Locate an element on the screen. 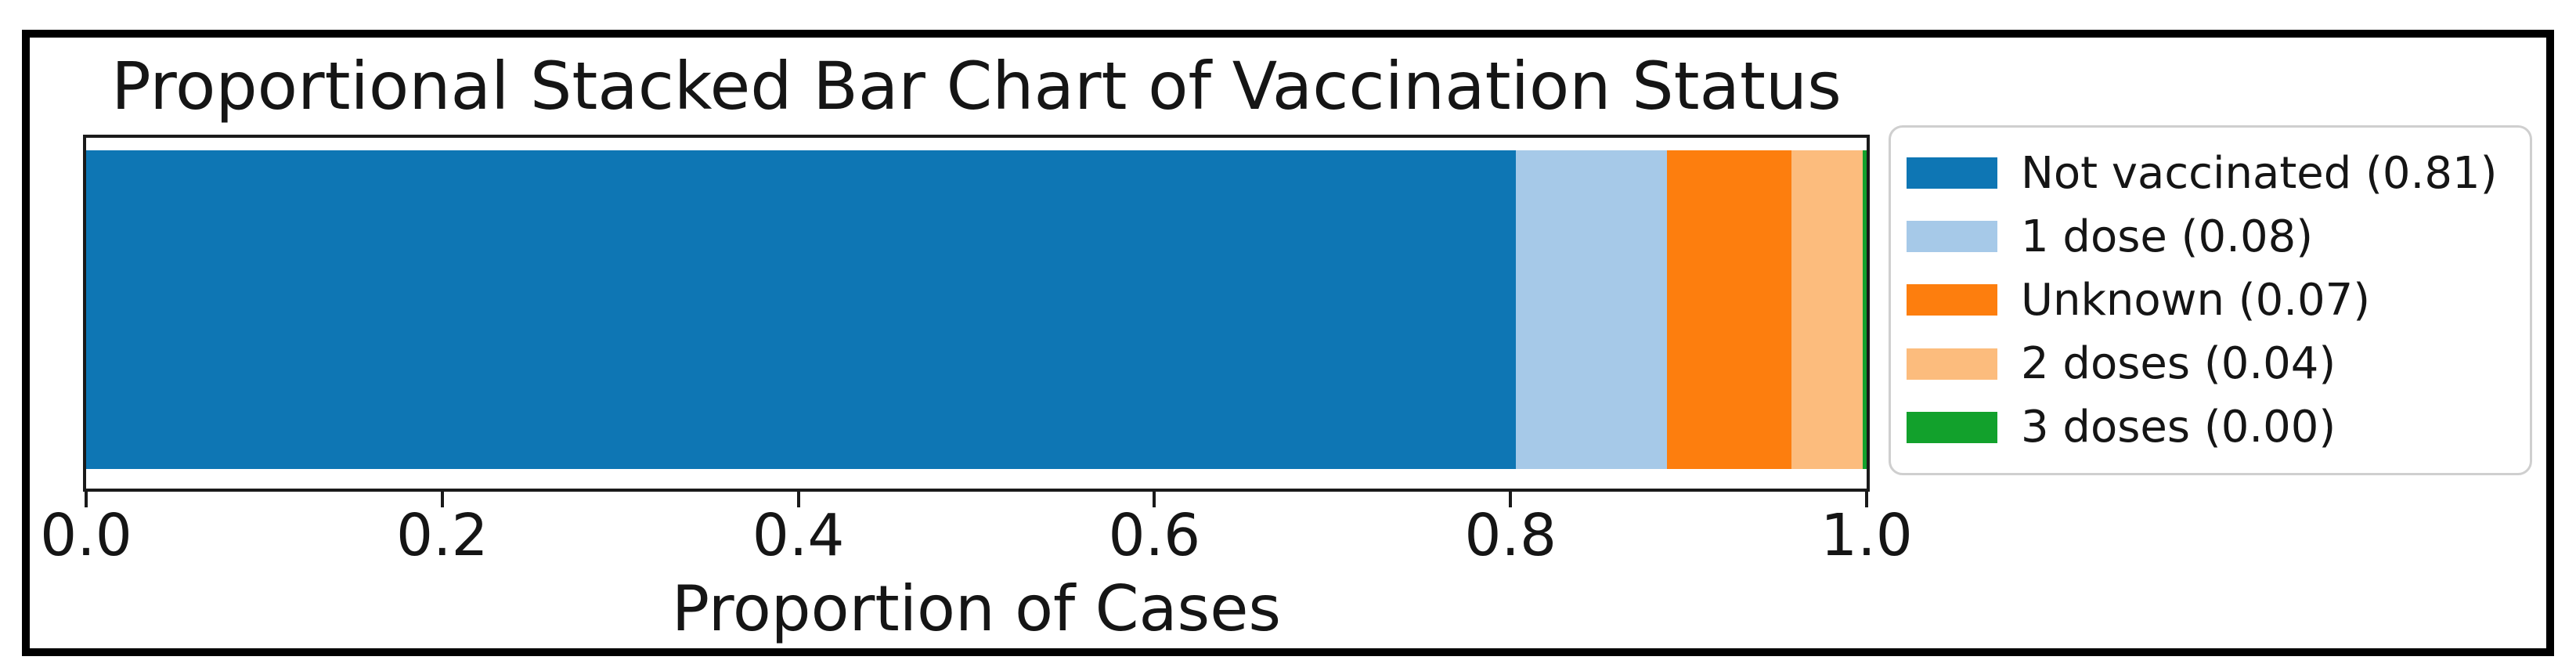 This screenshot has width=2576, height=671. x-tick-label: 0.6 is located at coordinates (1154, 535).